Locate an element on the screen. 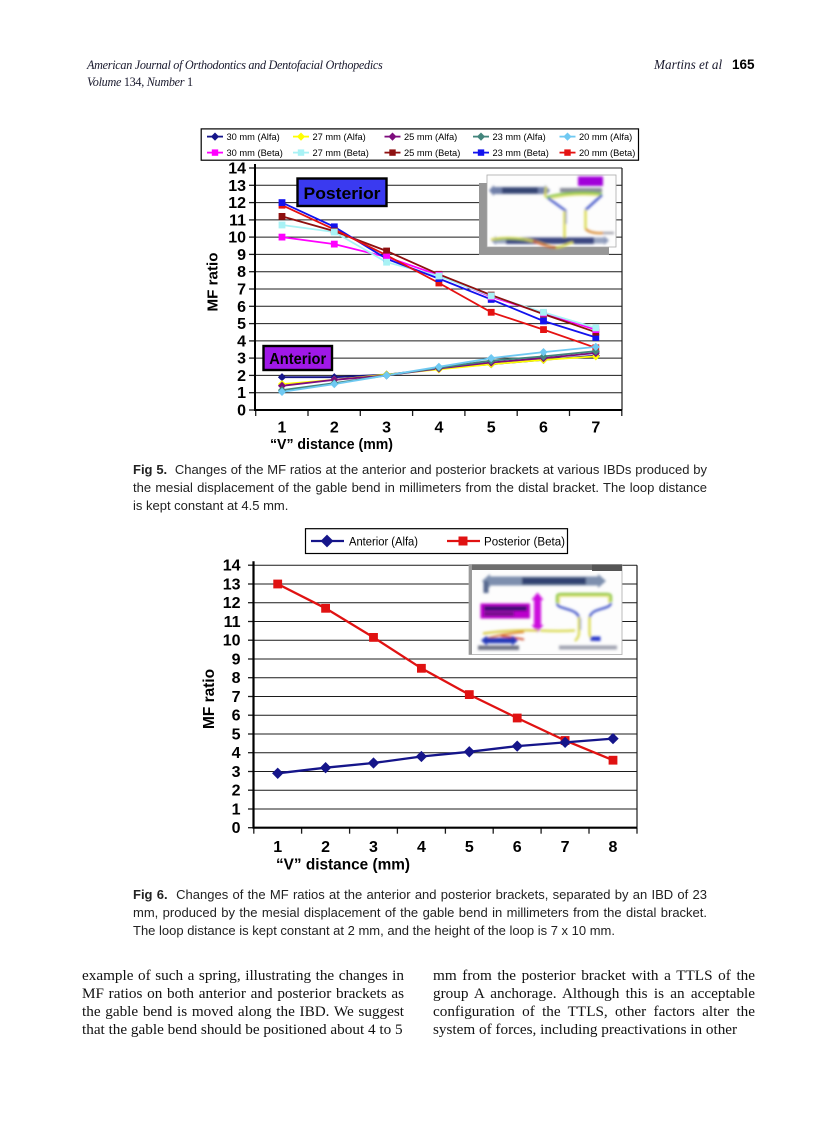 The width and height of the screenshot is (838, 1122). svg-text: 27 mm (Alfa) is located at coordinates (339, 137).